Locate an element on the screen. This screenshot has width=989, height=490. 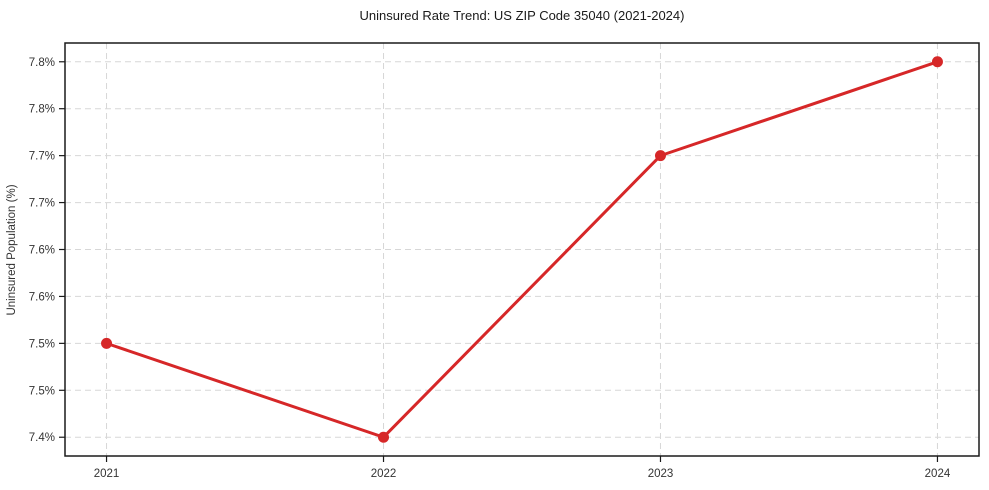
x-tick-label: 2021 is located at coordinates (107, 474).